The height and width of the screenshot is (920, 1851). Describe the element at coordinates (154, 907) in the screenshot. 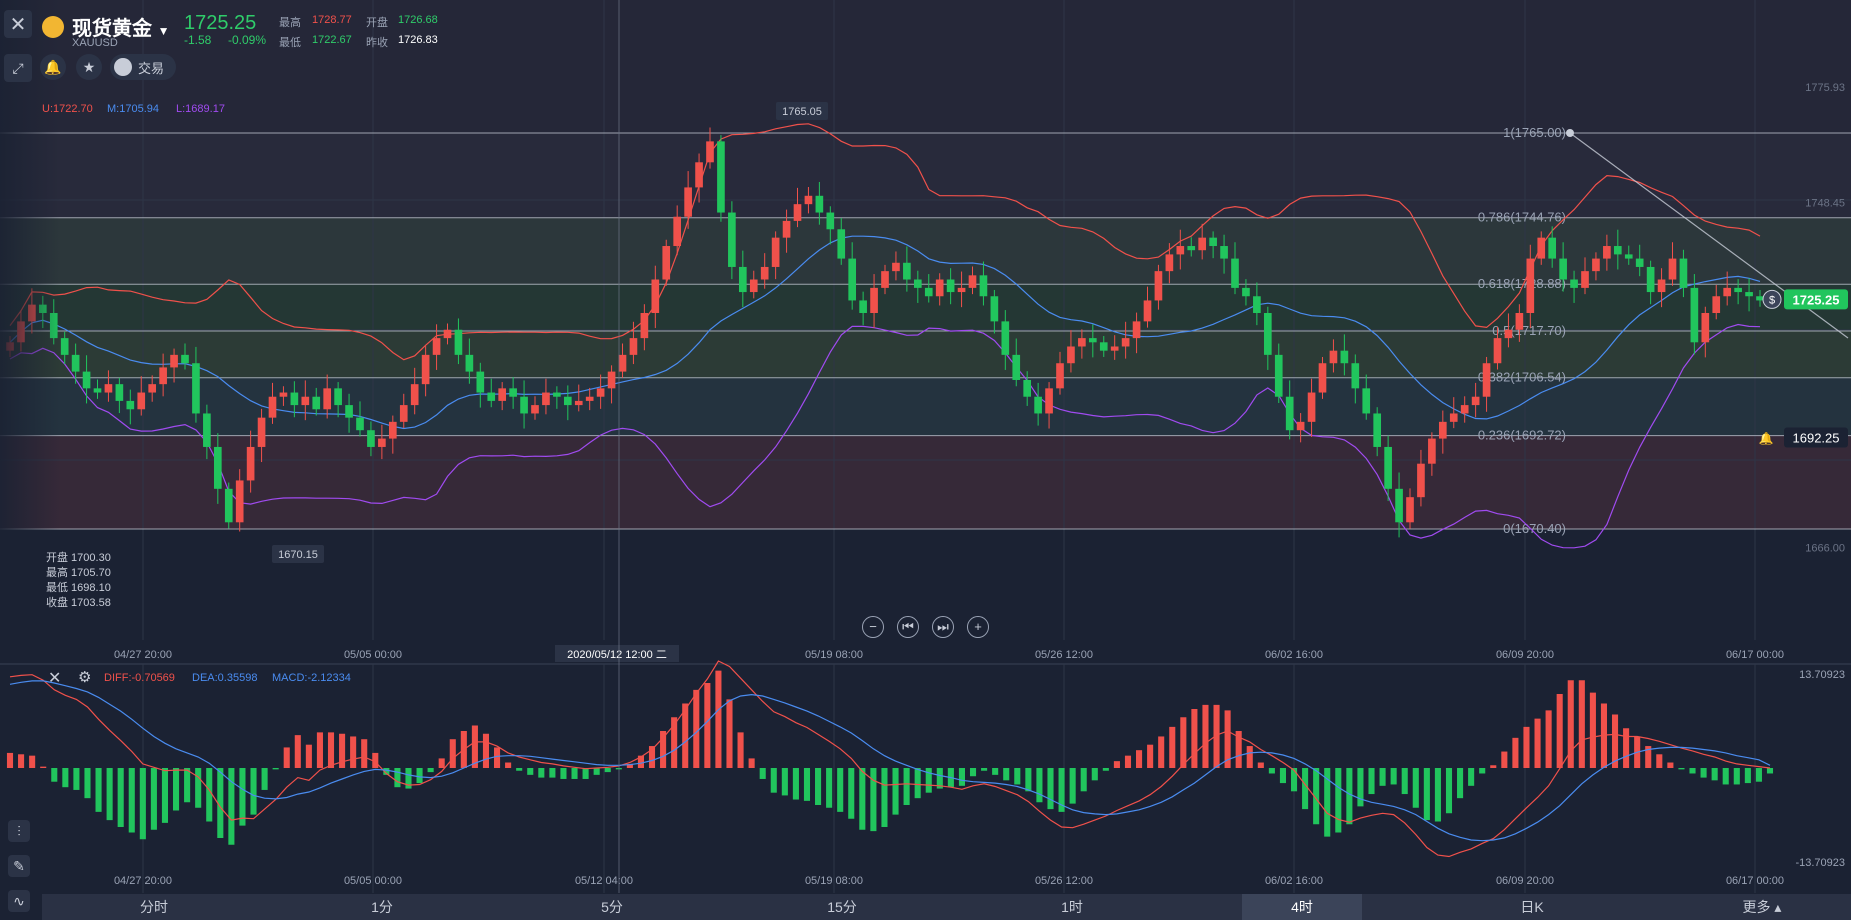

I see `tab-fenshi: 分时` at that location.